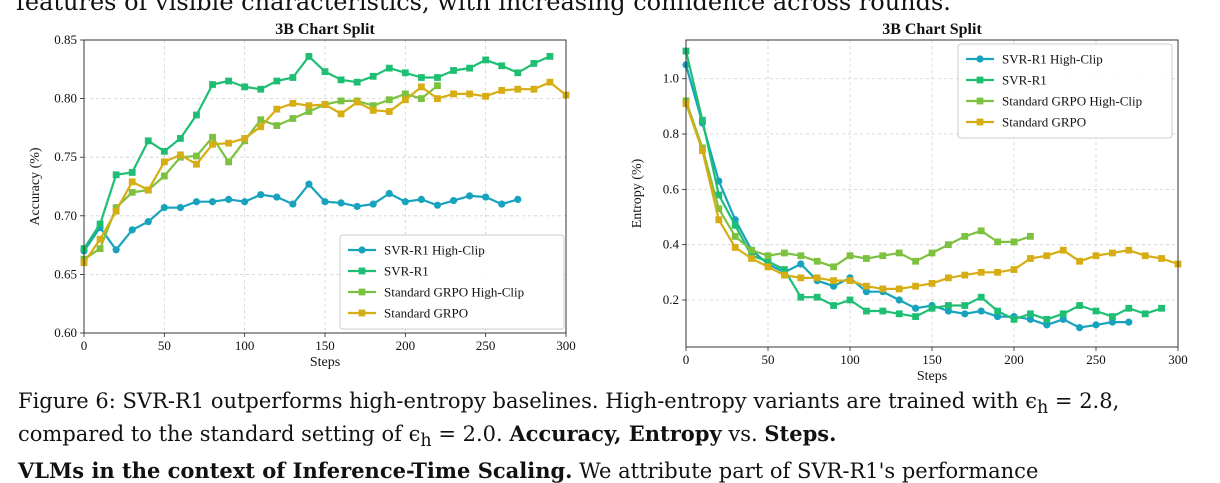 Image resolution: width=1220 pixels, height=483 pixels. What do you see at coordinates (1044, 122) in the screenshot?
I see `legend-label: Standard GRPO` at bounding box center [1044, 122].